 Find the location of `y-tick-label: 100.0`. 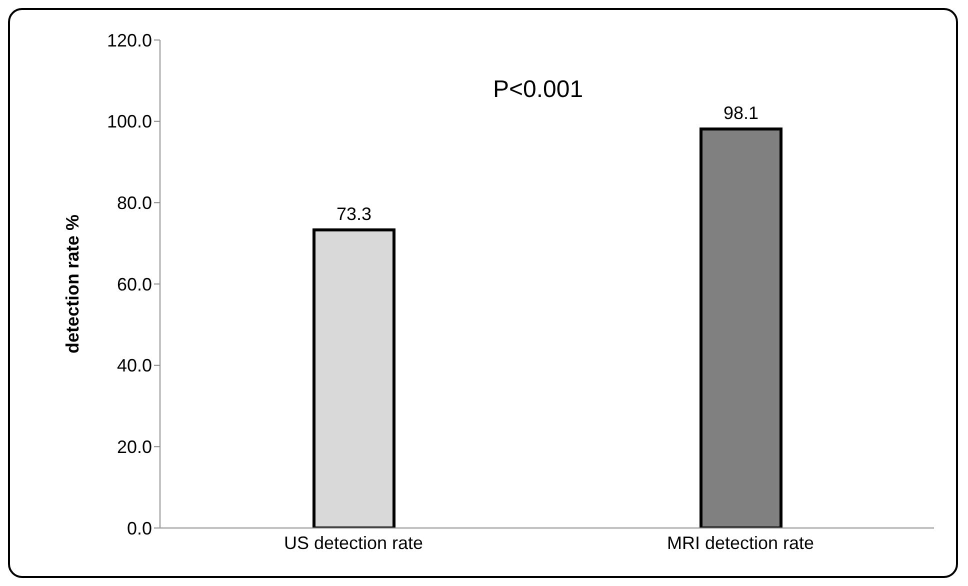

y-tick-label: 100.0 is located at coordinates (129, 122).